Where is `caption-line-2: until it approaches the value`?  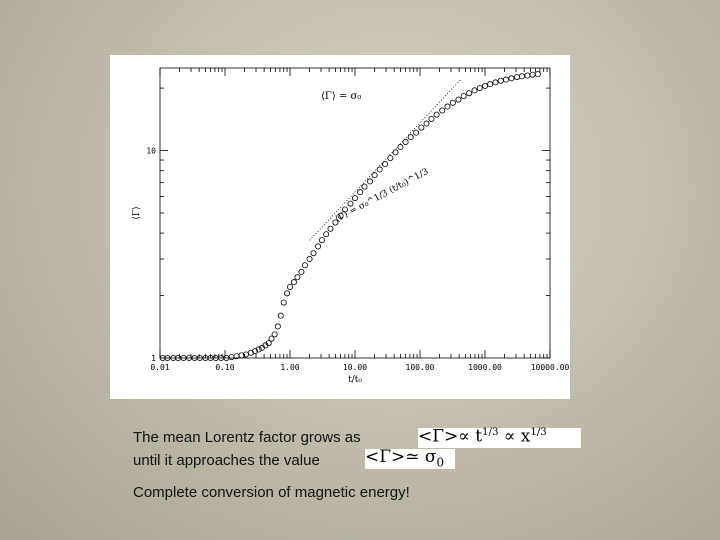
caption-line-2: until it approaches the value is located at coordinates (226, 460).